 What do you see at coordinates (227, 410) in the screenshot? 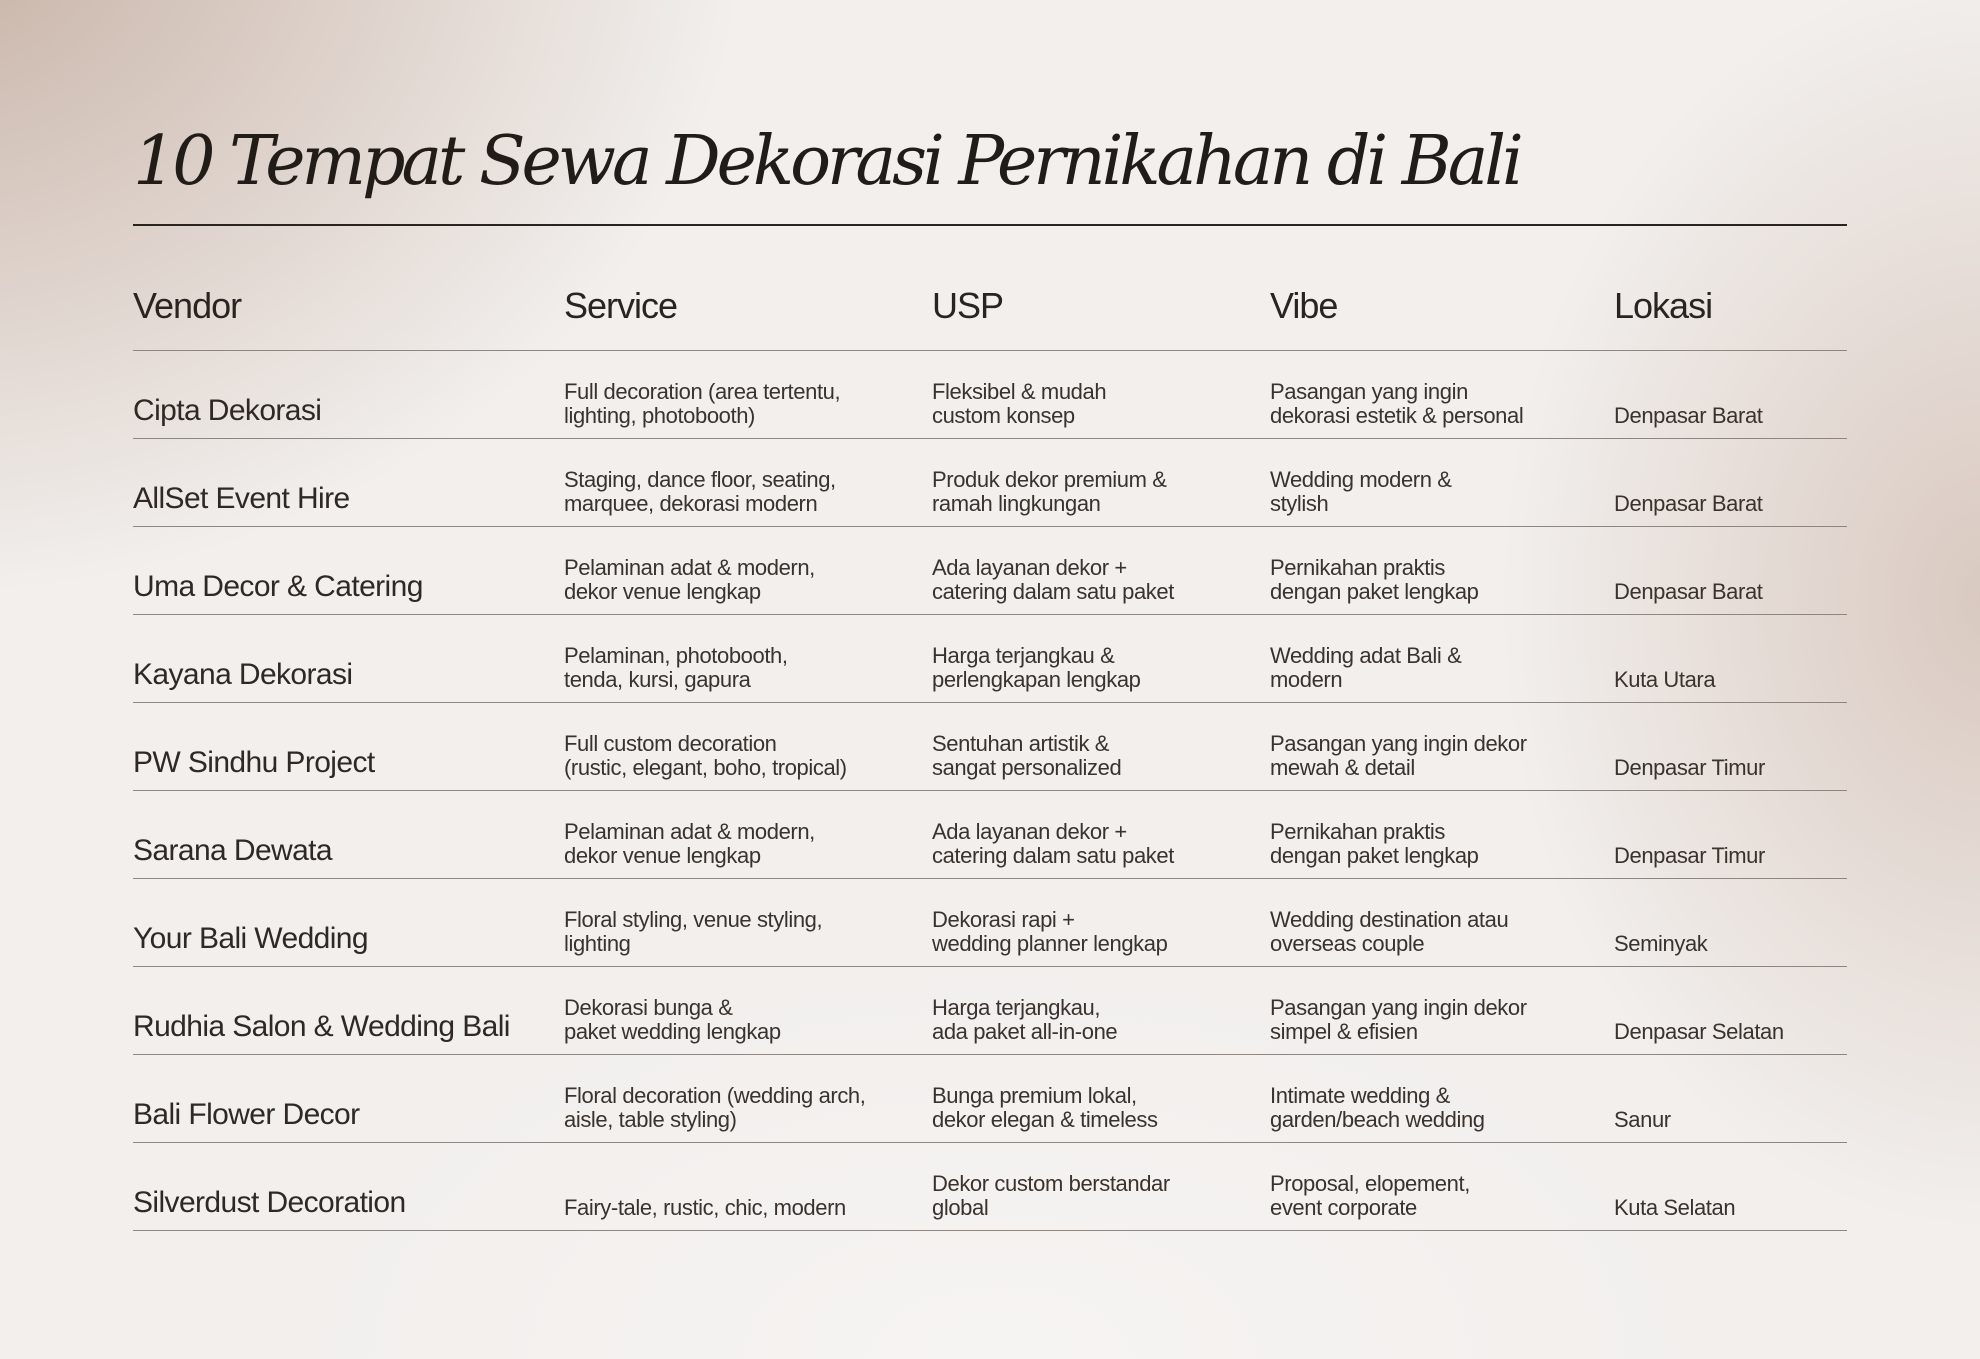
I see `vendor-name: Cipta Dekorasi` at bounding box center [227, 410].